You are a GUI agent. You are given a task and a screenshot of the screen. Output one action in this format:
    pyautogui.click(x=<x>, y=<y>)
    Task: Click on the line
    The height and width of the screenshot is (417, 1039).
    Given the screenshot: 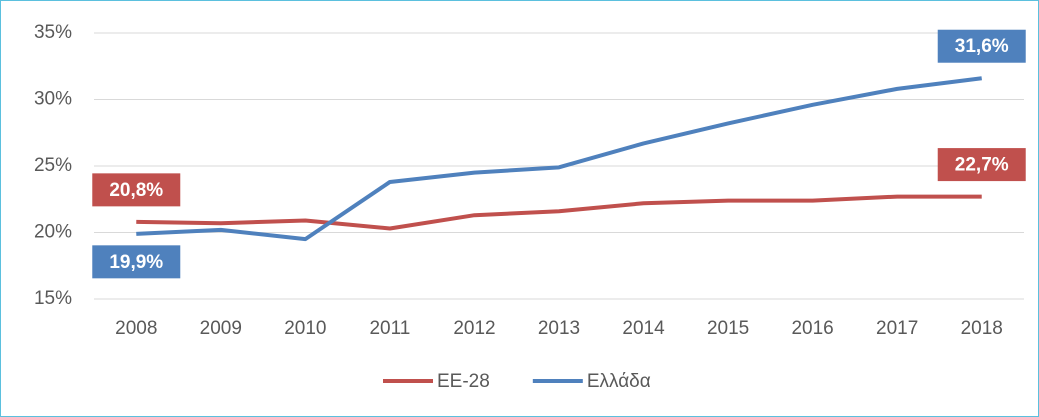 What is the action you would take?
    pyautogui.click(x=559, y=212)
    